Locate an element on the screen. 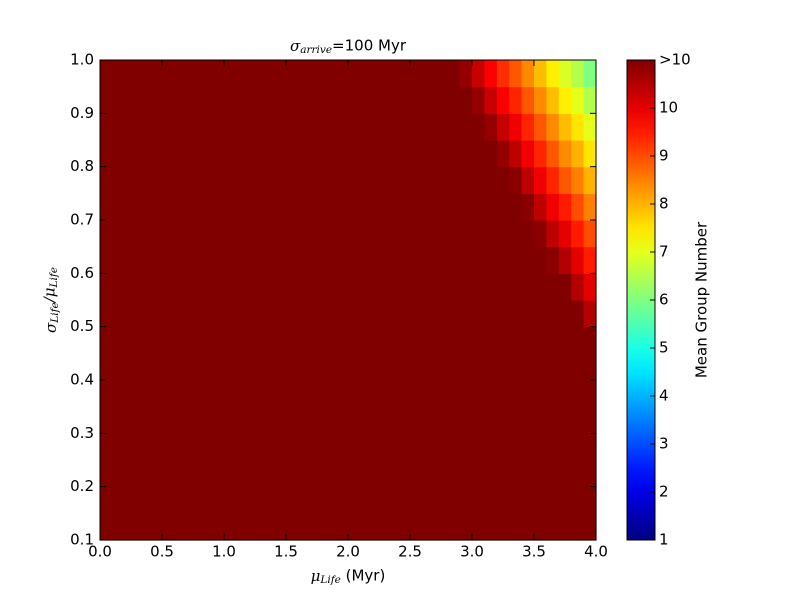 The height and width of the screenshot is (600, 800). y-tick-label: 1.0 is located at coordinates (82, 60).